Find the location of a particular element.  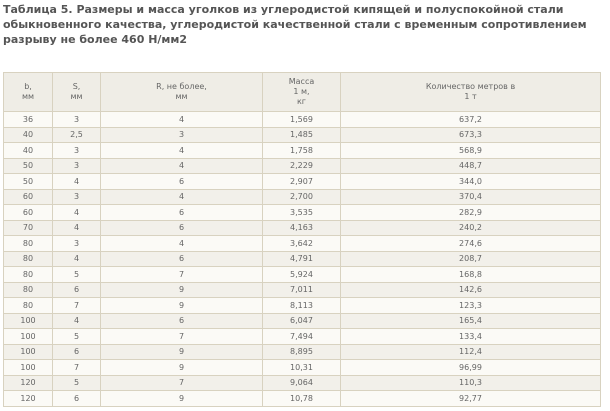

table-row: 100 6 9 8,895 112,4 is located at coordinates (302, 351).